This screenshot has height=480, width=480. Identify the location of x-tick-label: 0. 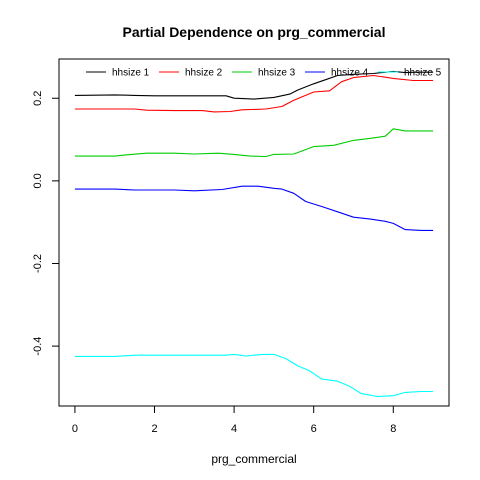
(75, 429).